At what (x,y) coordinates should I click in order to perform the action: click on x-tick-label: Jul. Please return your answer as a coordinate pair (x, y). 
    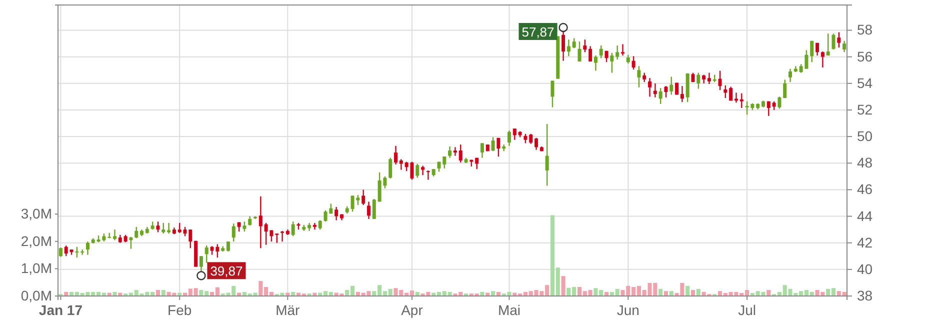
    Looking at the image, I should click on (747, 310).